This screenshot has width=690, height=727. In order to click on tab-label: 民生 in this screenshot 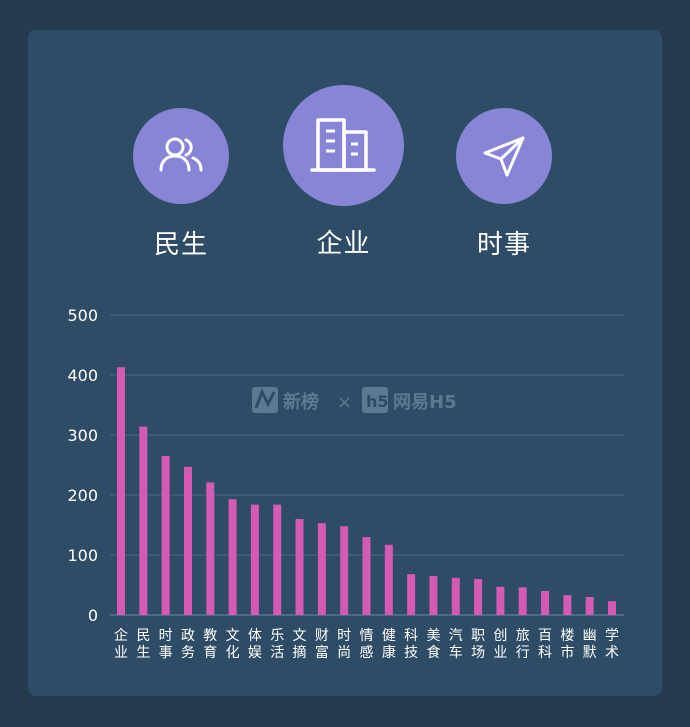, I will do `click(180, 245)`.